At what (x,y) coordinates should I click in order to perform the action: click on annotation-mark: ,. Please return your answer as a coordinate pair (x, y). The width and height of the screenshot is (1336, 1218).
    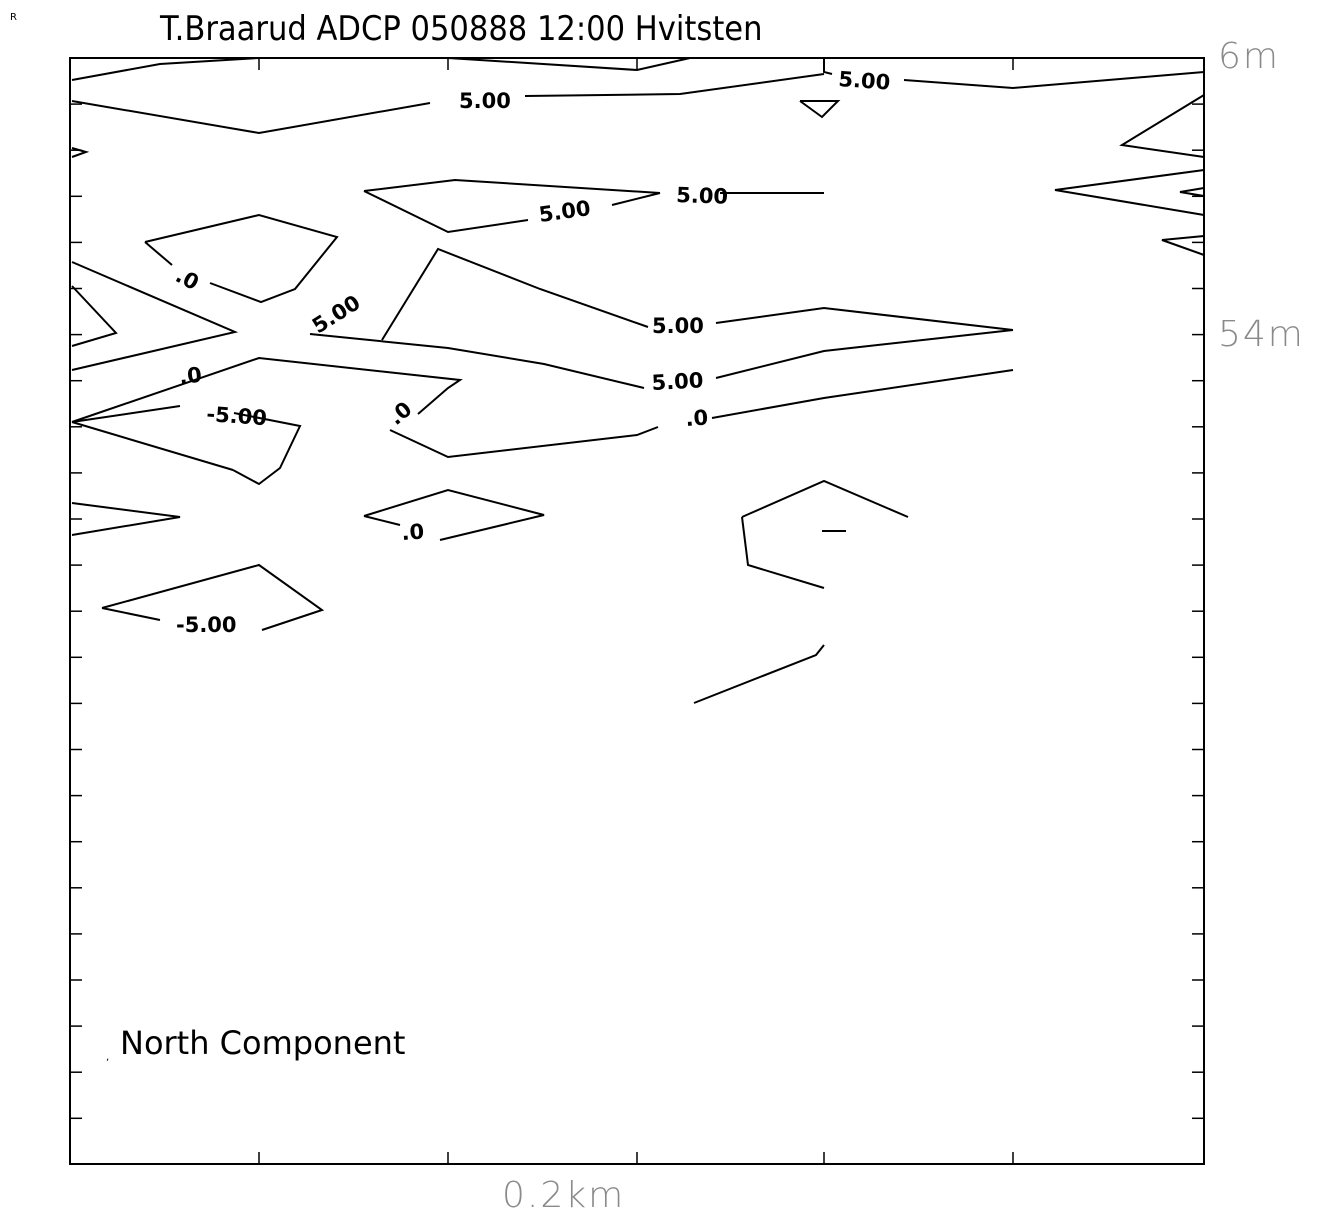
    Looking at the image, I should click on (107, 1057).